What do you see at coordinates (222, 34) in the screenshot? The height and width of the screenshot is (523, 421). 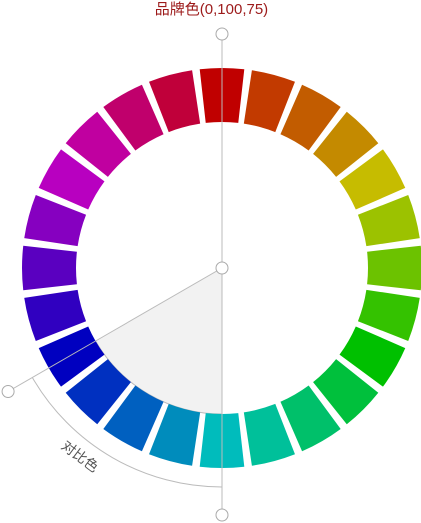 I see `brand-color-handle` at bounding box center [222, 34].